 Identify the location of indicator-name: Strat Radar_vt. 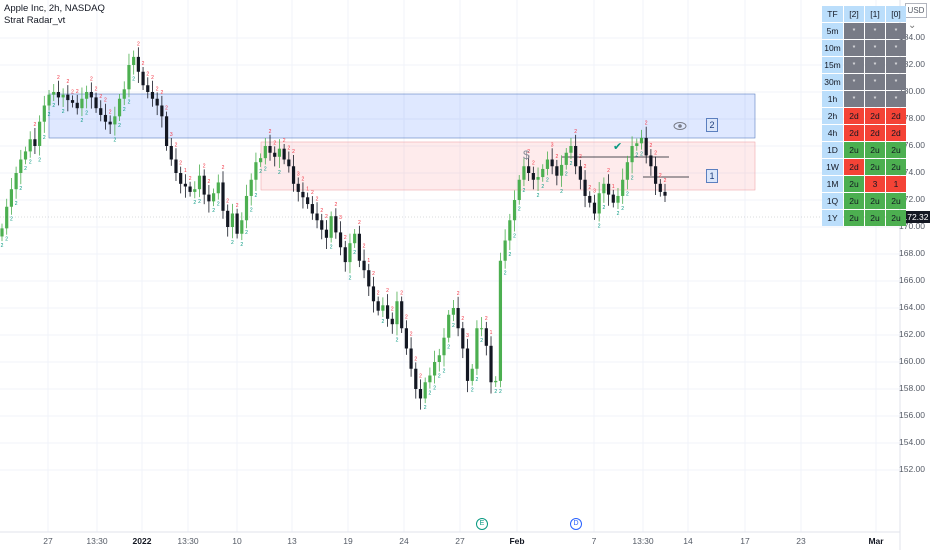
(35, 20).